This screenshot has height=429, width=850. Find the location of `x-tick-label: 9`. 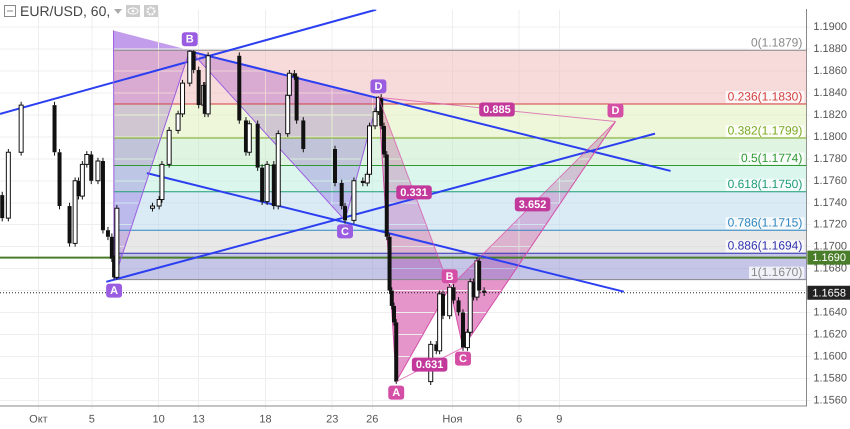

x-tick-label: 9 is located at coordinates (559, 419).